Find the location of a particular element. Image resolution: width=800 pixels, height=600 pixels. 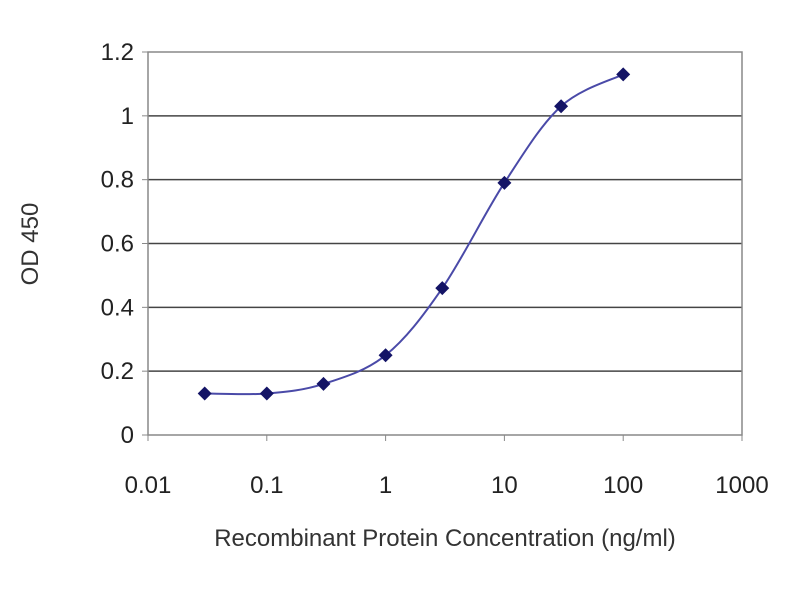

y-tick-label: 0.8 is located at coordinates (117, 180).